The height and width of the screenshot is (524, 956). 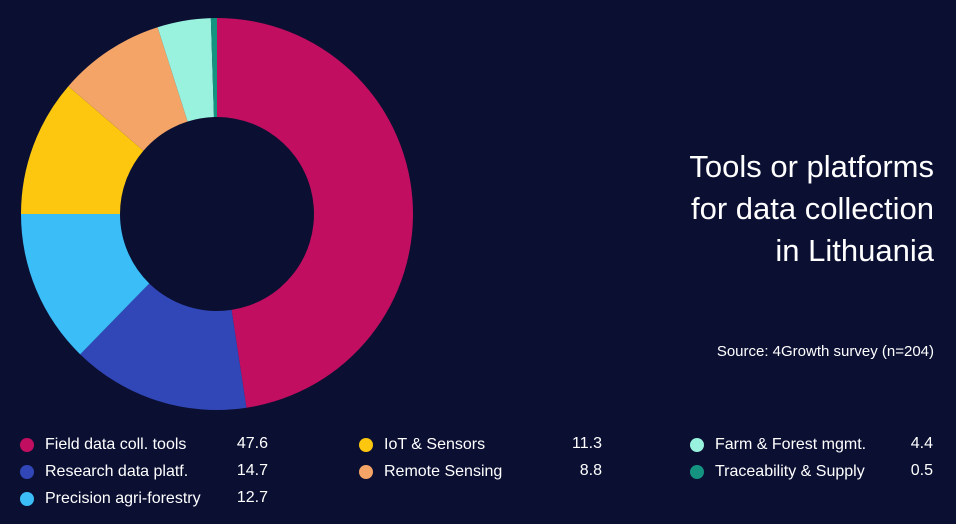 I want to click on chart-title-line-3: in Lithuania, so click(x=854, y=250).